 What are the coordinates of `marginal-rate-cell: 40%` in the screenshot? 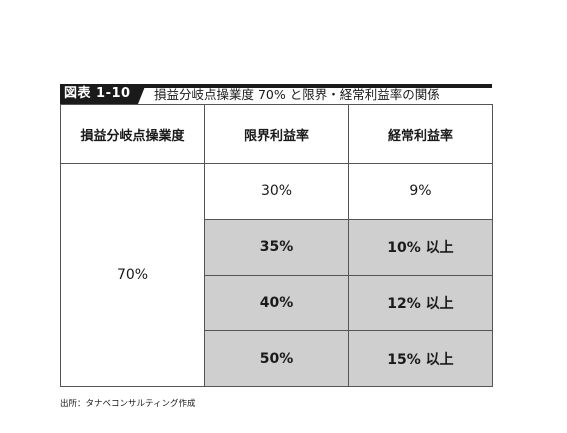 It's located at (276, 303).